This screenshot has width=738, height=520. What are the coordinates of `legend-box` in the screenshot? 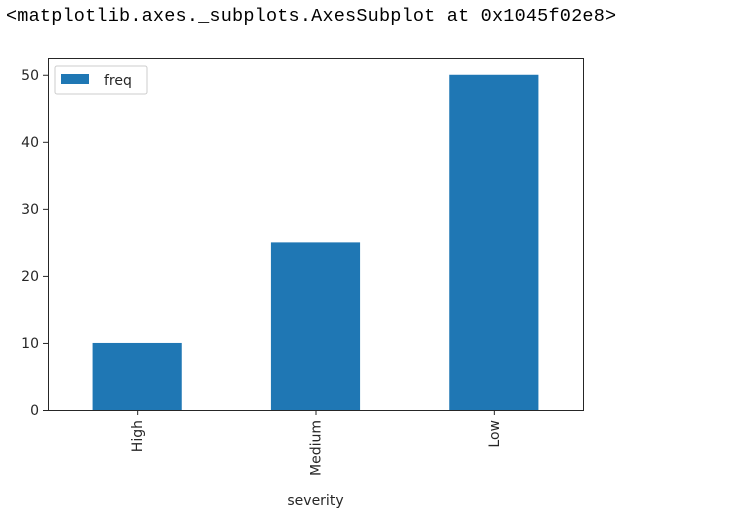 It's located at (101, 80).